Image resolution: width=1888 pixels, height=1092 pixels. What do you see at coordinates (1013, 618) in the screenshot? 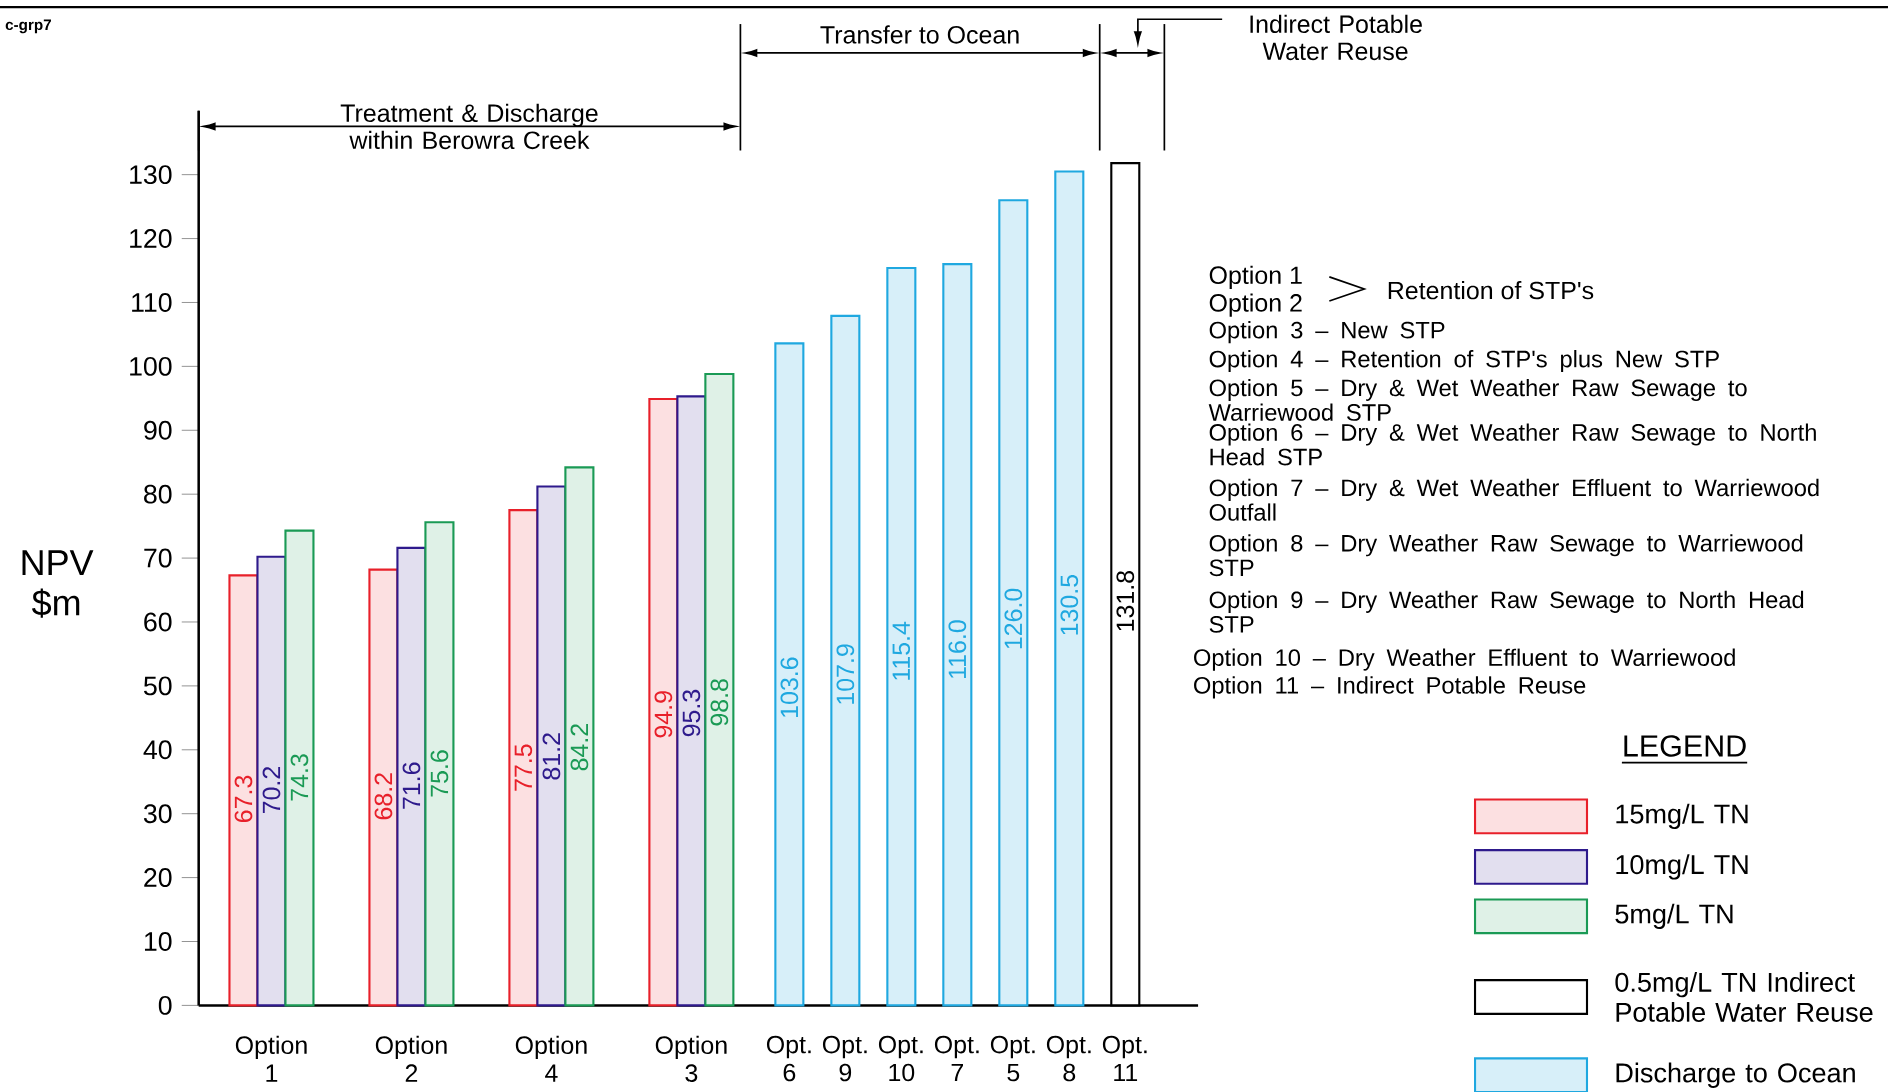
I see `data-label: 126.0` at bounding box center [1013, 618].